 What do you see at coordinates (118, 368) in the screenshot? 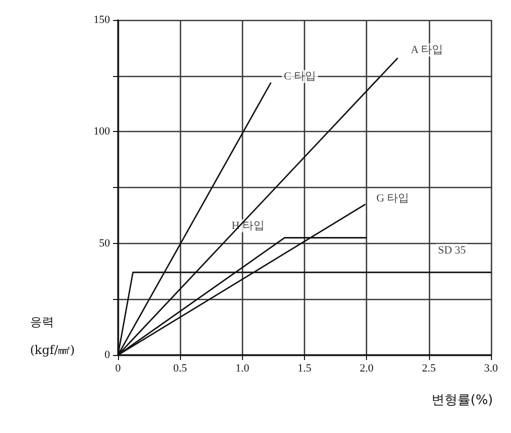
I see `x-tick-label: 0` at bounding box center [118, 368].